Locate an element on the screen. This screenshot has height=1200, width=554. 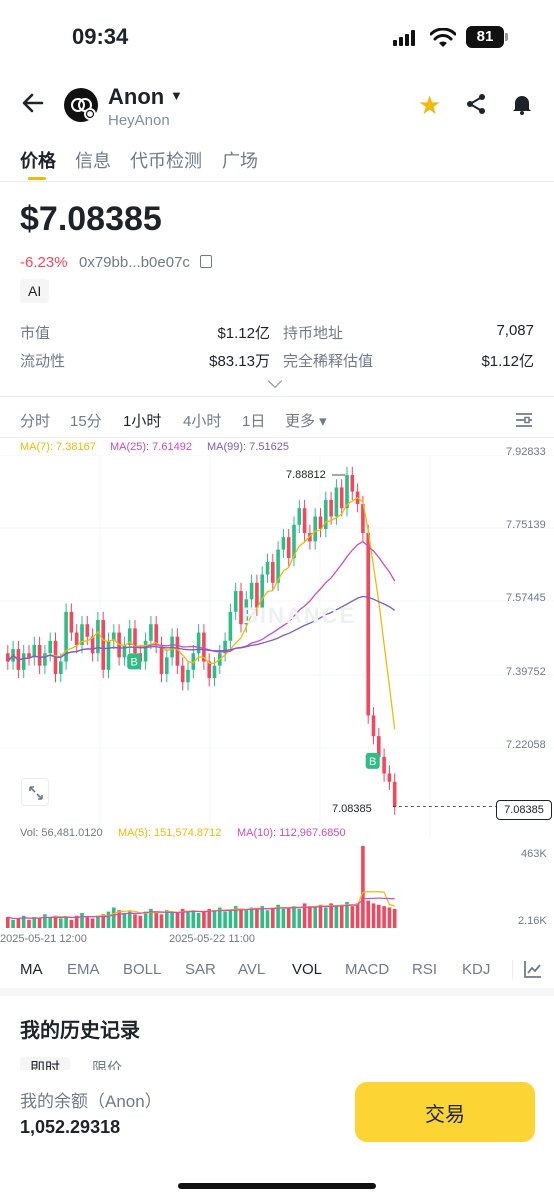
back-arrow-icon is located at coordinates (33, 103).